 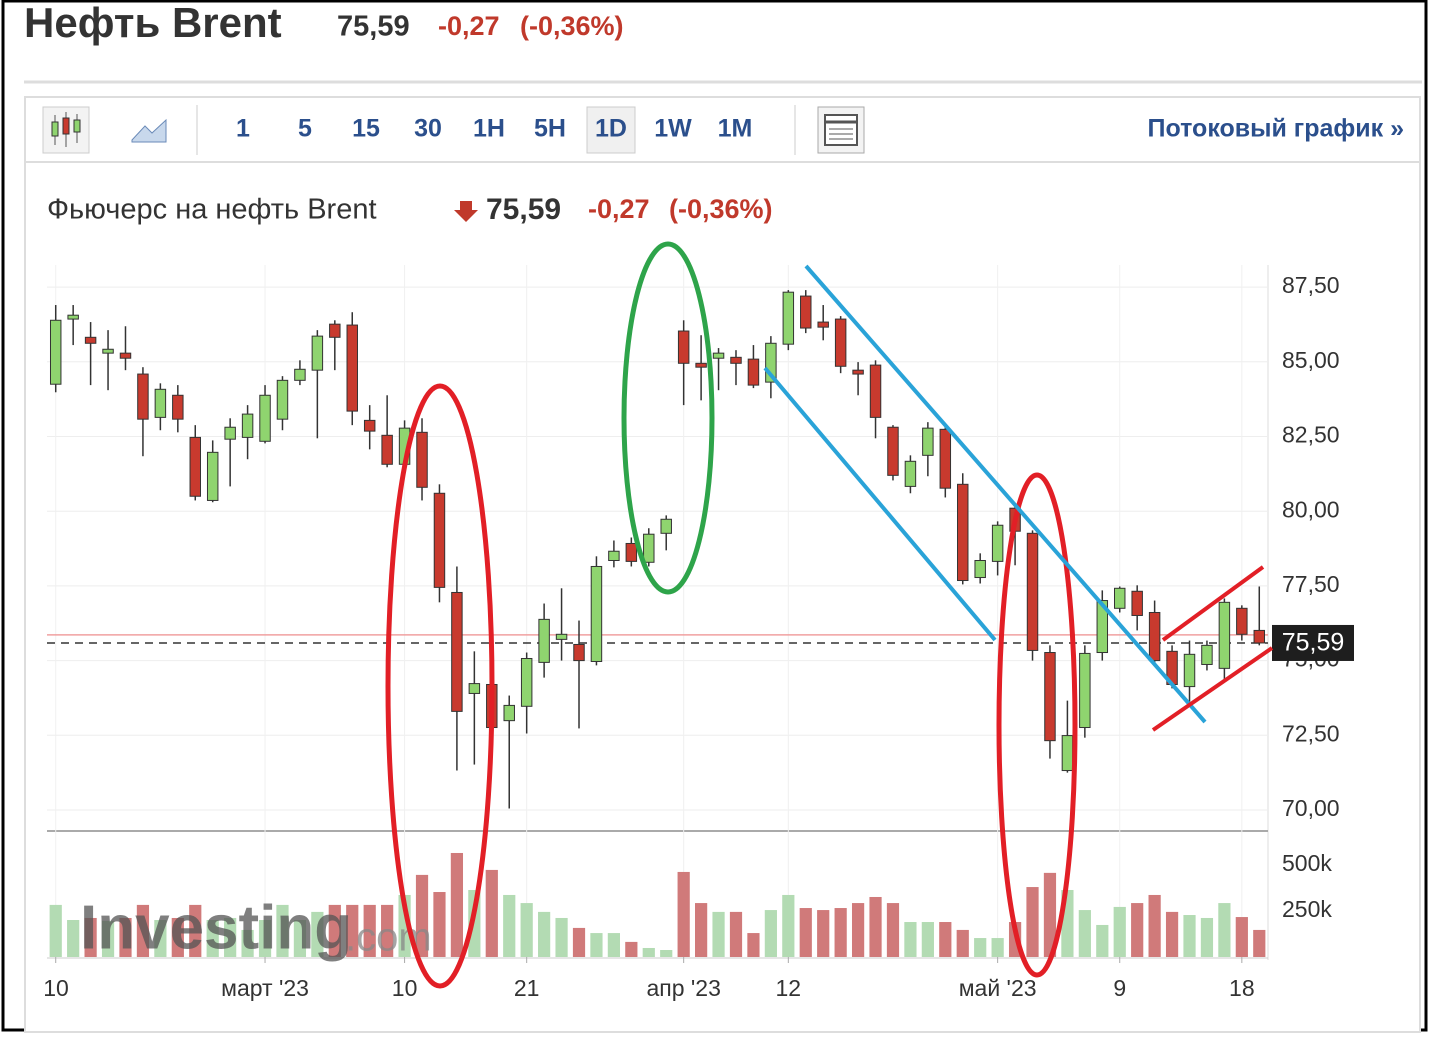 What do you see at coordinates (428, 129) in the screenshot?
I see `interval-button: 30` at bounding box center [428, 129].